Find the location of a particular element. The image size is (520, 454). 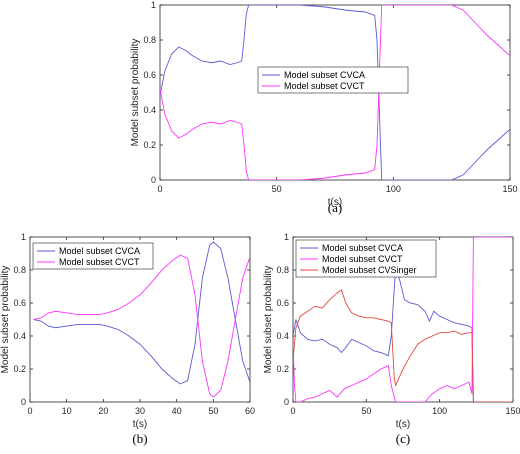

figure-caption: (a) is located at coordinates (335, 207).